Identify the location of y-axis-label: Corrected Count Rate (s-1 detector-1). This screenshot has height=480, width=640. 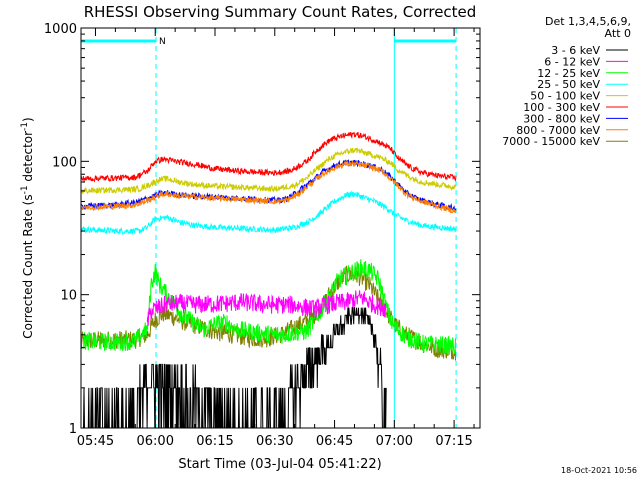
(27, 227).